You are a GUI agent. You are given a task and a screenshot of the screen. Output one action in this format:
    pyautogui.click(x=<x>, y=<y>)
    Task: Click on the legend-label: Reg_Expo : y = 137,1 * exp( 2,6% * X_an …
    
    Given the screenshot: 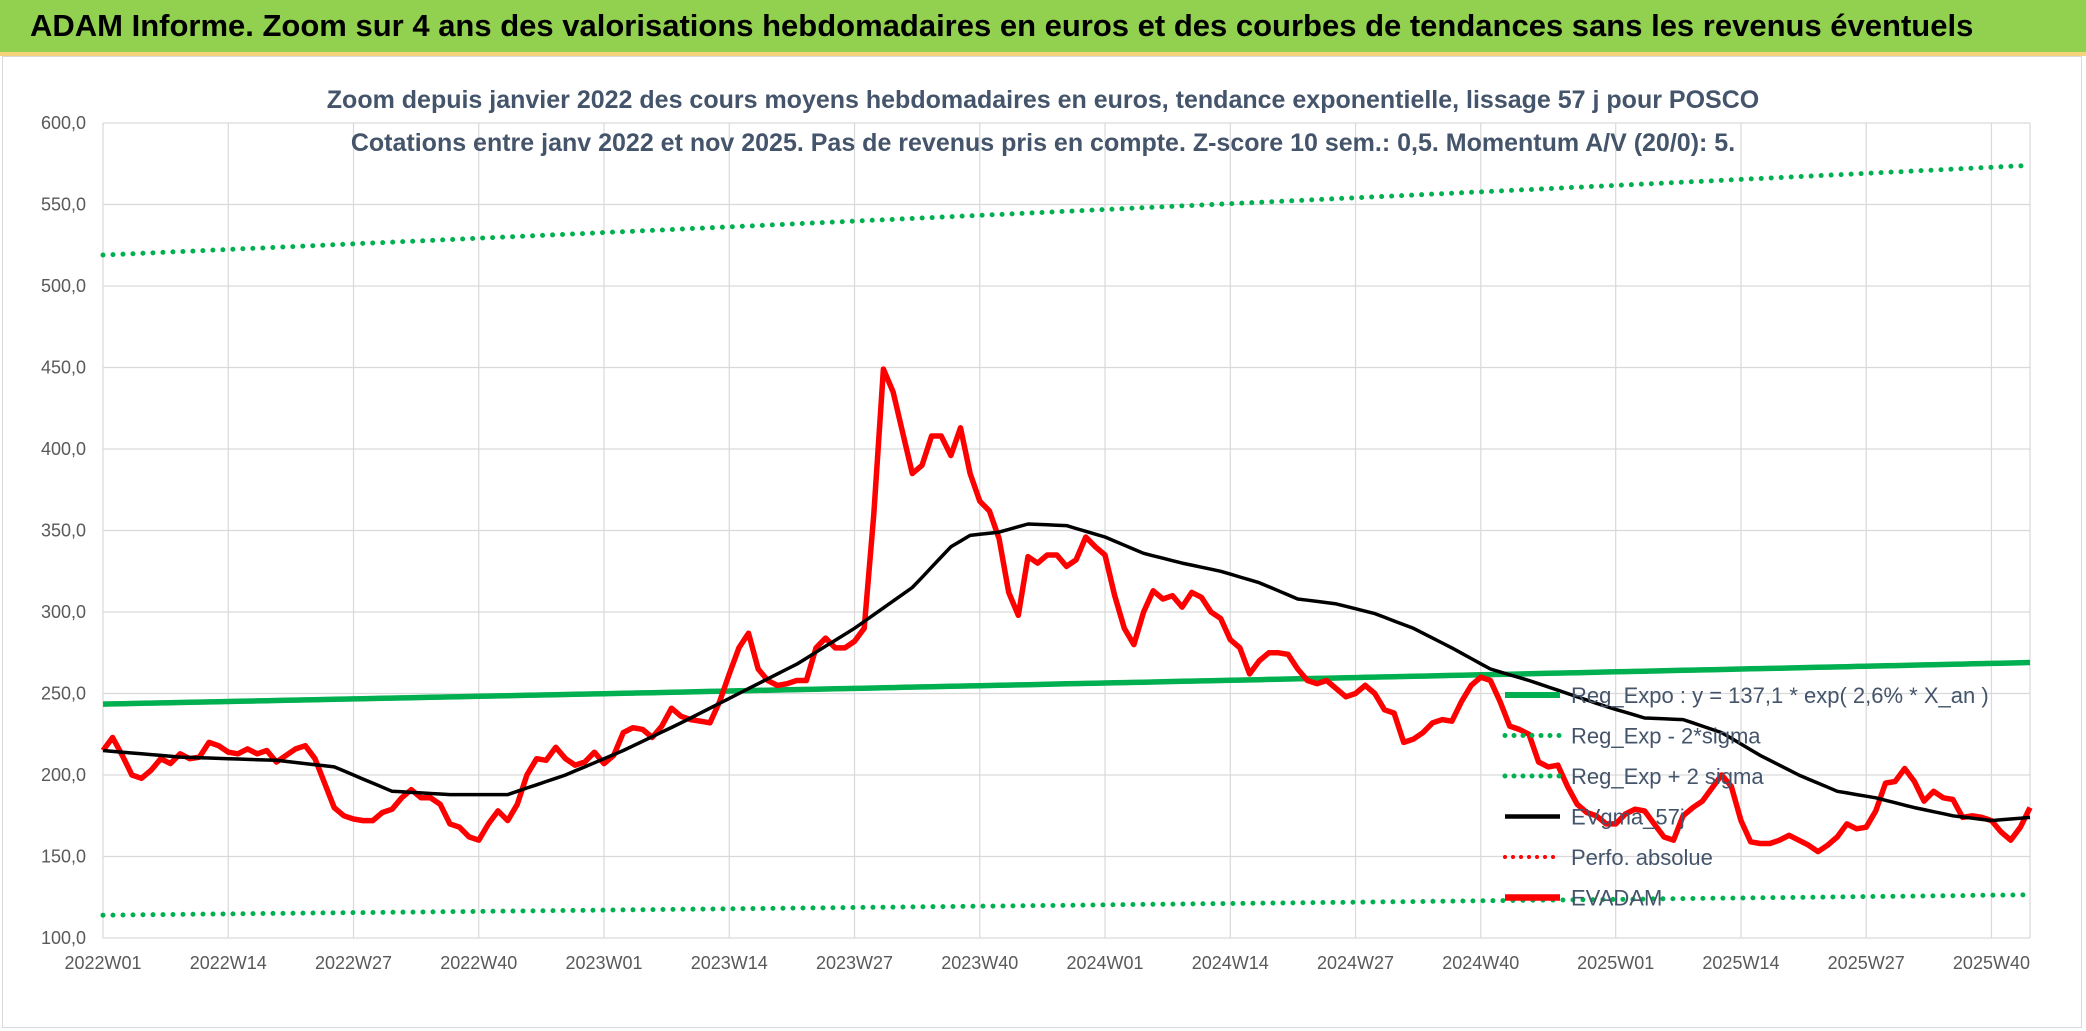 What is the action you would take?
    pyautogui.click(x=1780, y=695)
    